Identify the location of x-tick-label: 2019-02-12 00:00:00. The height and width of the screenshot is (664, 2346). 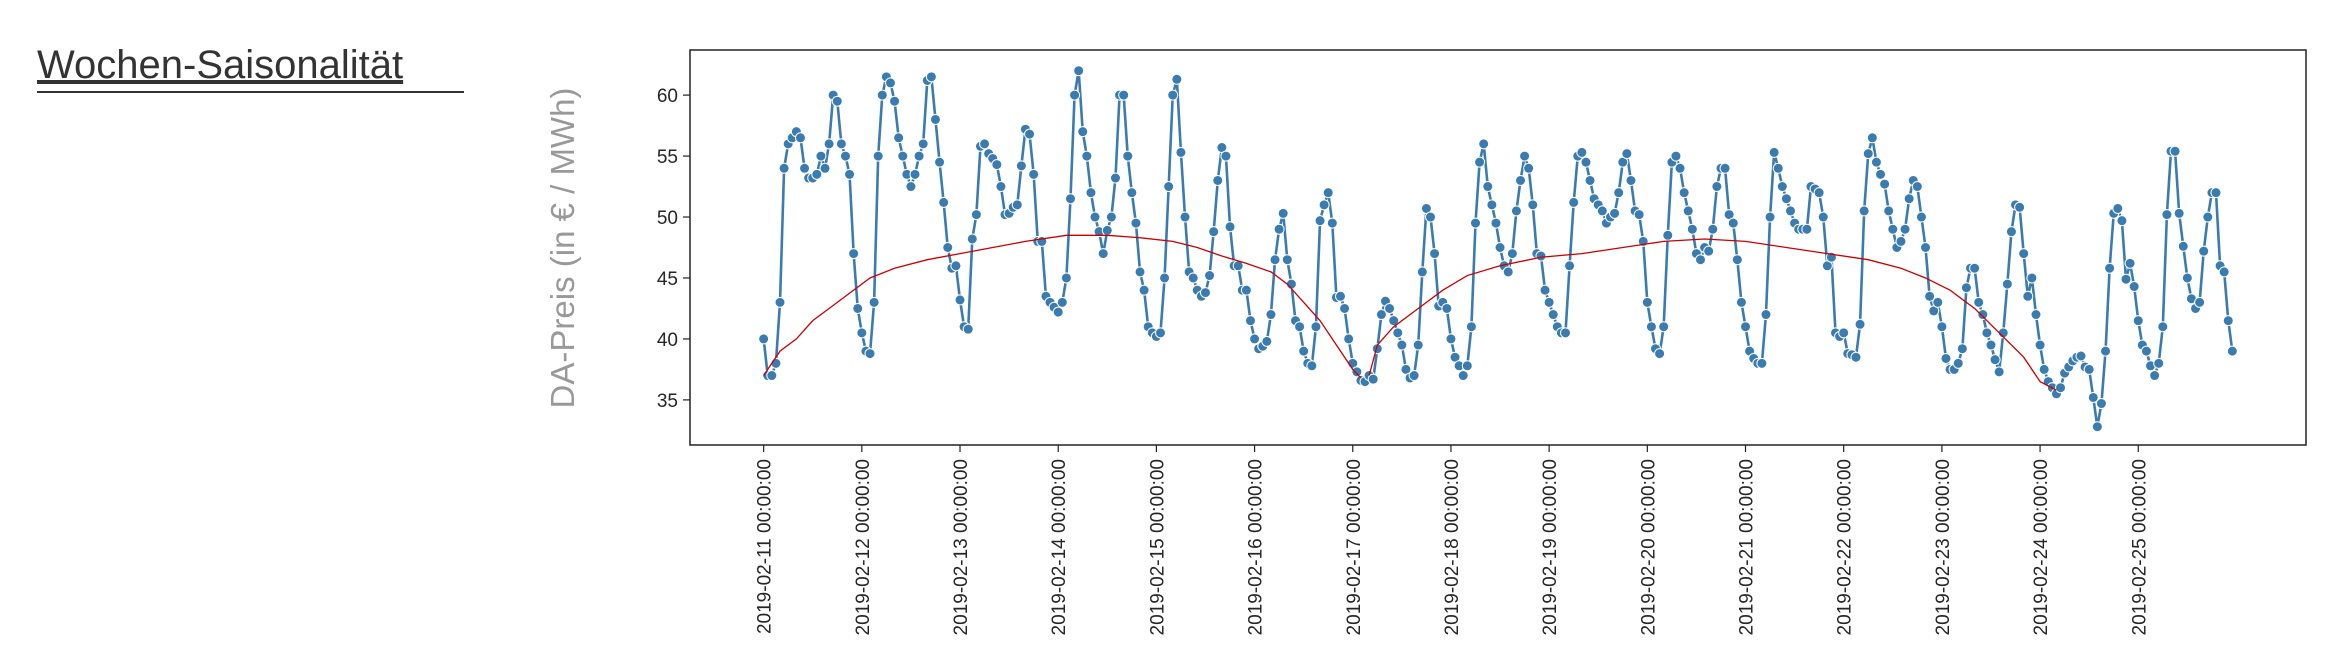
(863, 547).